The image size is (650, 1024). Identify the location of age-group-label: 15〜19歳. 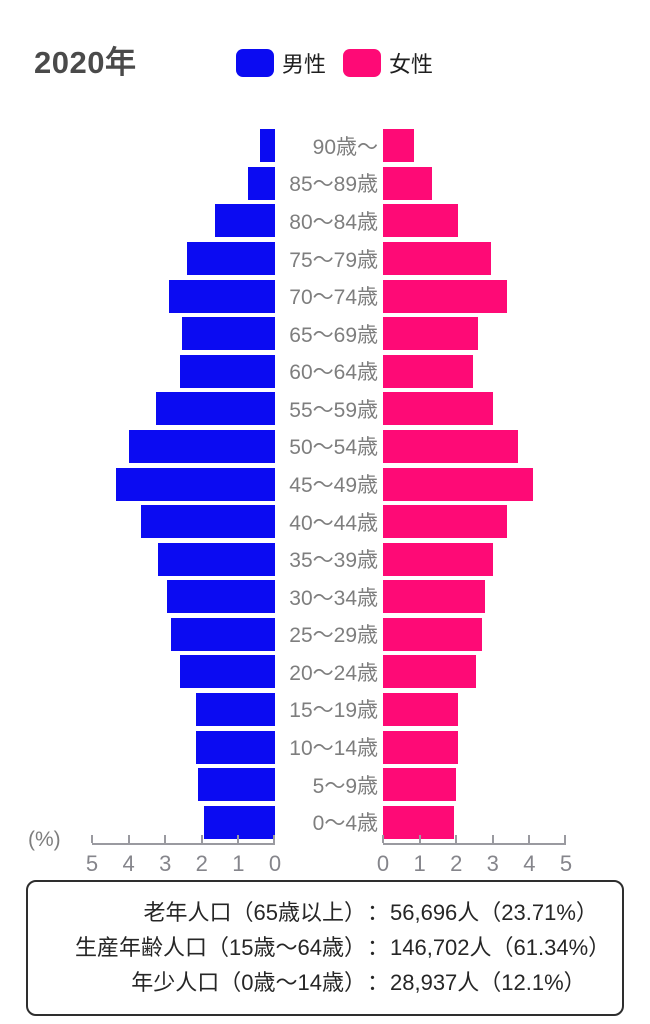
(333, 711).